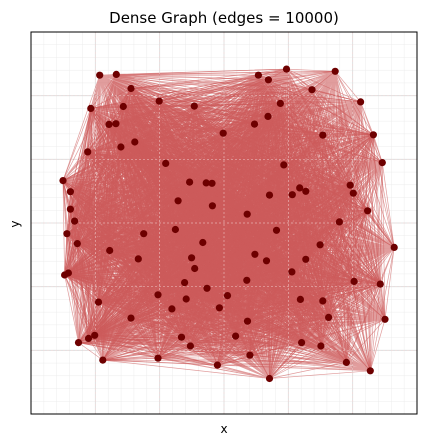  What do you see at coordinates (224, 18) in the screenshot?
I see `chart-title: Dense Graph (edges = 10000)` at bounding box center [224, 18].